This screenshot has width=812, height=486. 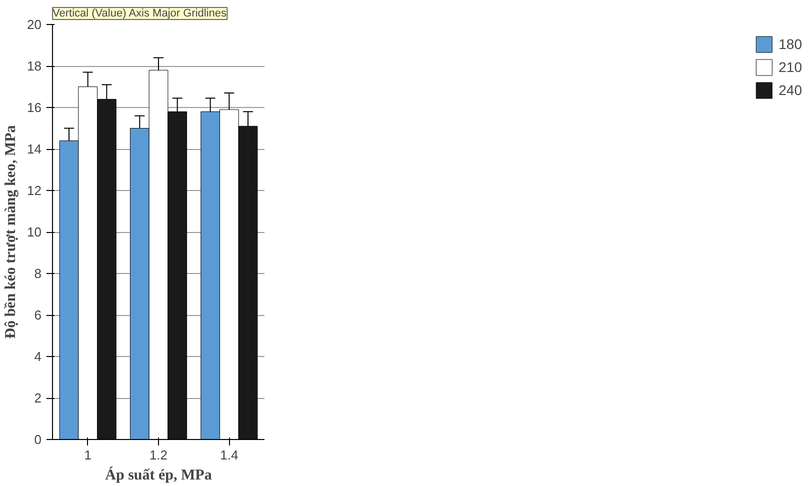 What do you see at coordinates (38, 398) in the screenshot?
I see `y-tick-label: 2` at bounding box center [38, 398].